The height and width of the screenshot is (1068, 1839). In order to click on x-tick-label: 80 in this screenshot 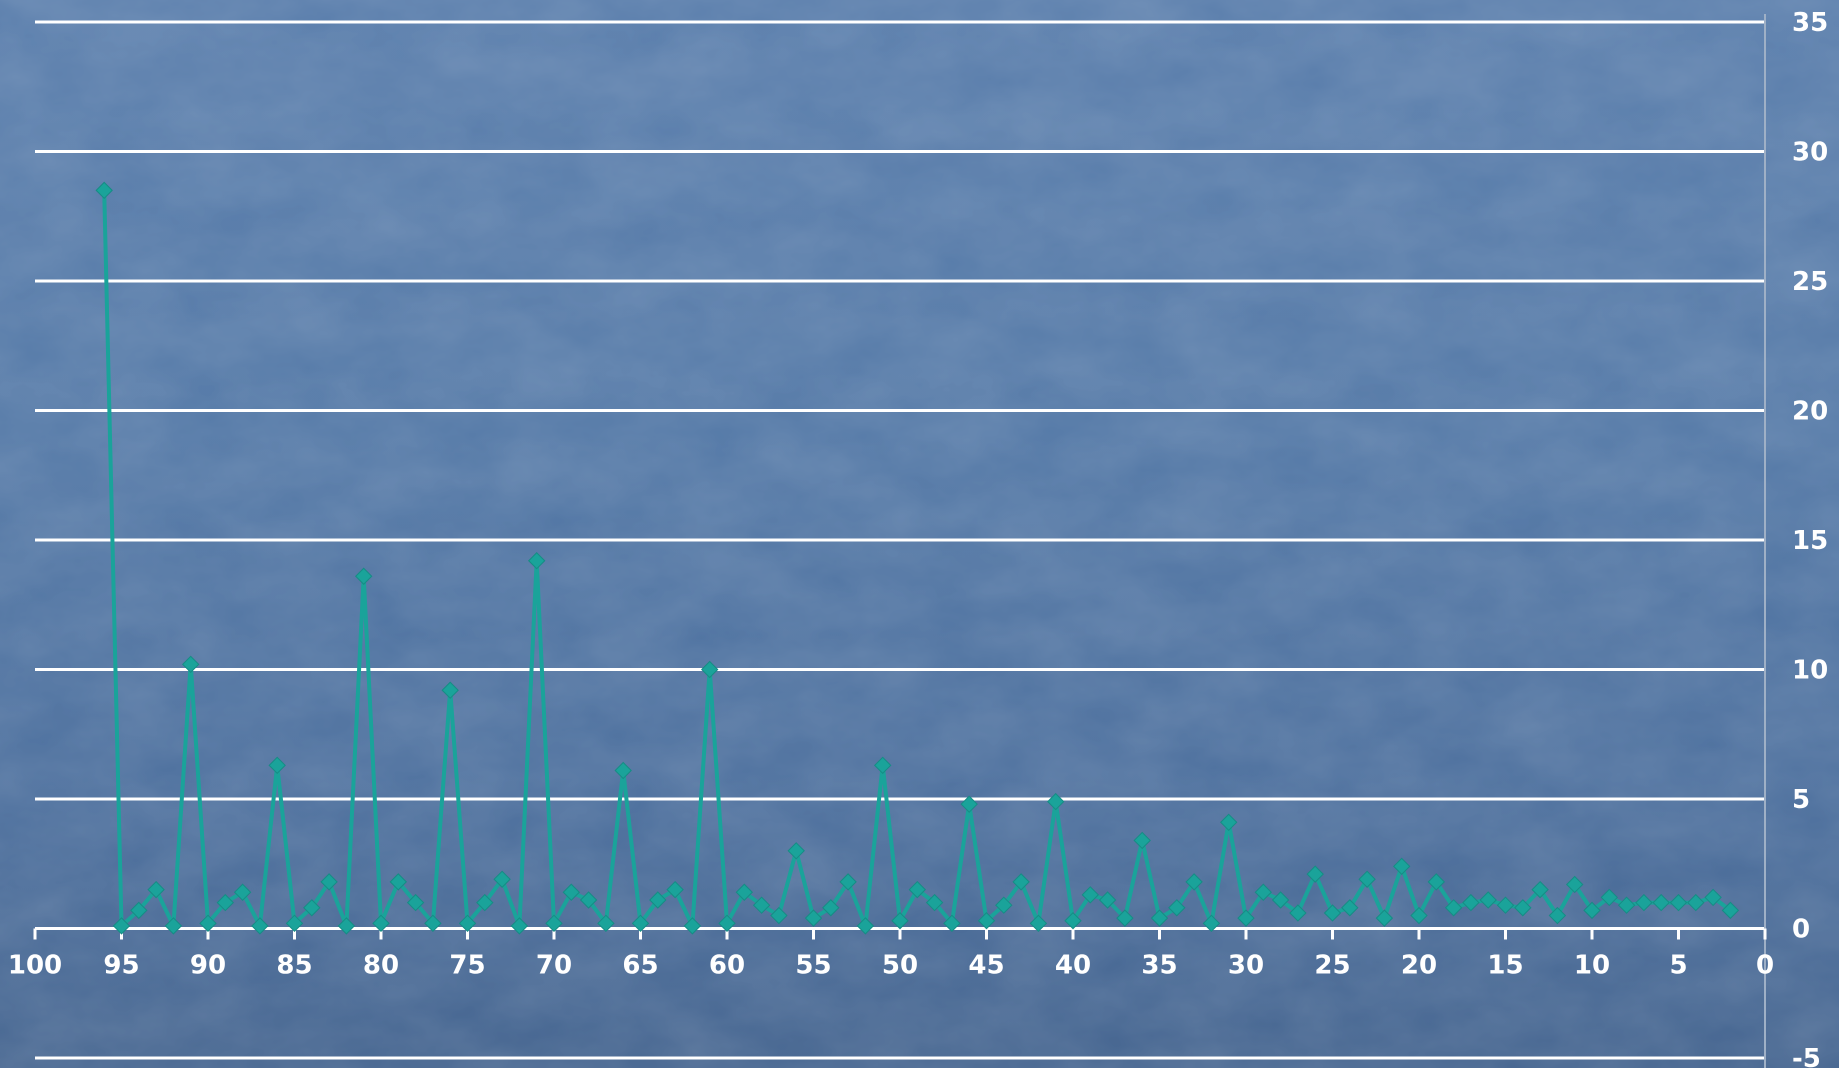, I will do `click(381, 966)`.